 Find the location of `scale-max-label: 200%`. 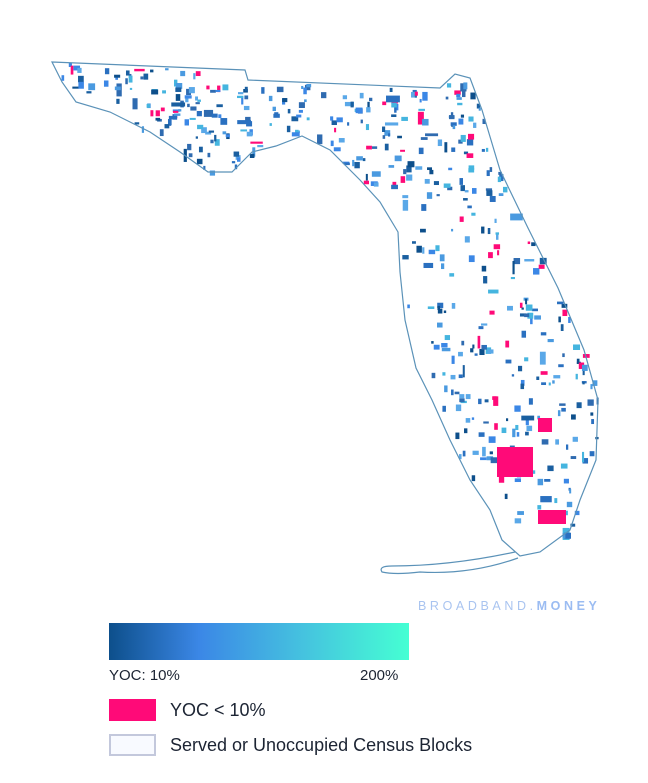

scale-max-label: 200% is located at coordinates (379, 675).